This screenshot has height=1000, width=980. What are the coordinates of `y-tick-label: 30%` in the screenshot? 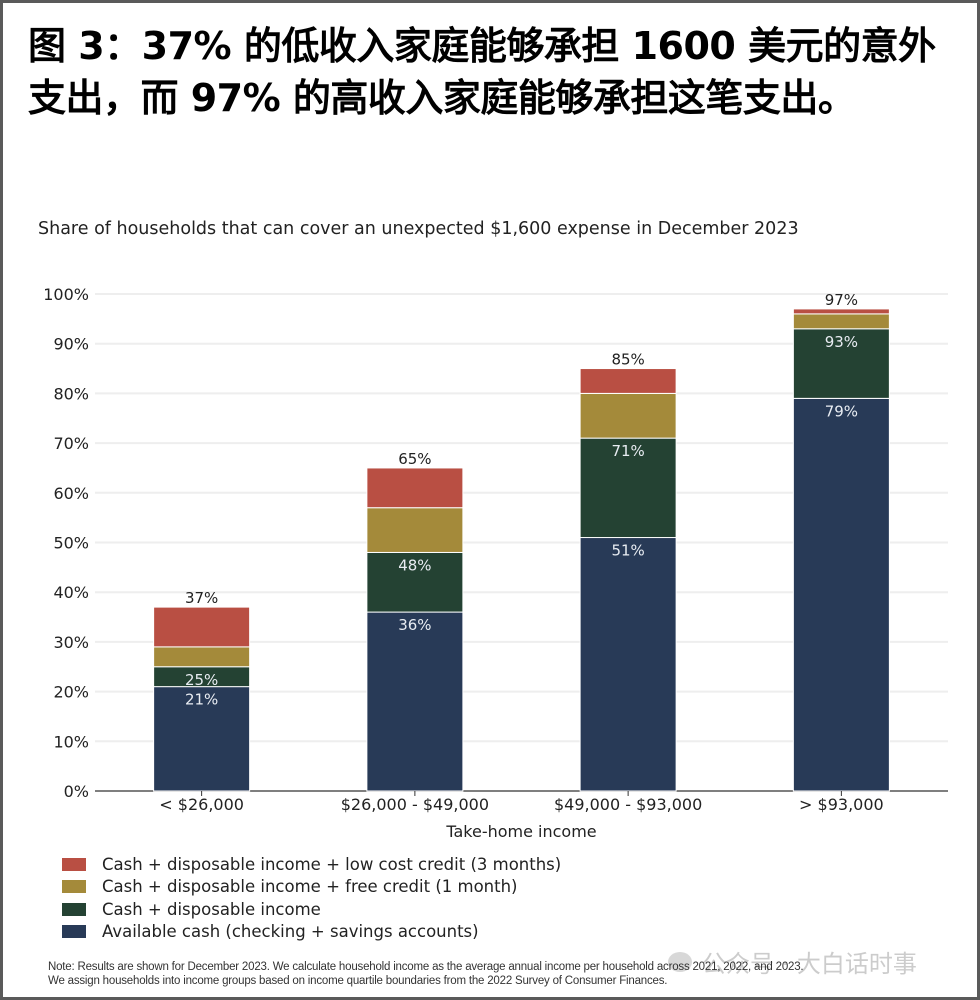 It's located at (71, 642).